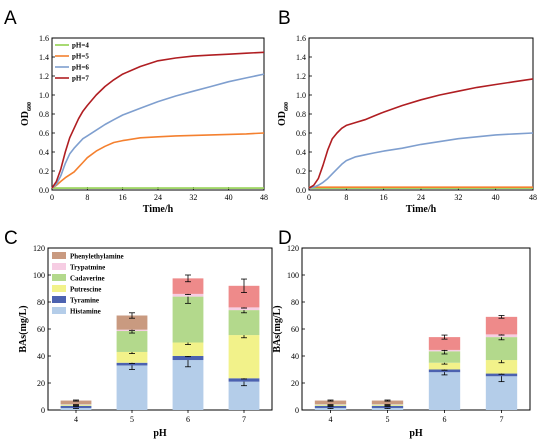 This screenshot has height=443, width=550. Describe the element at coordinates (39, 248) in the screenshot. I see `y-tick-label: 120` at that location.